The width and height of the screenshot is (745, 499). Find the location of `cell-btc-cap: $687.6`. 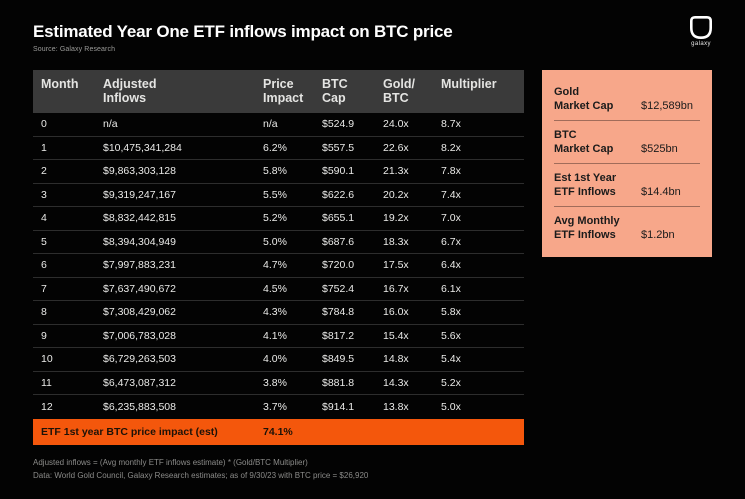

cell-btc-cap: $687.6 is located at coordinates (338, 241).